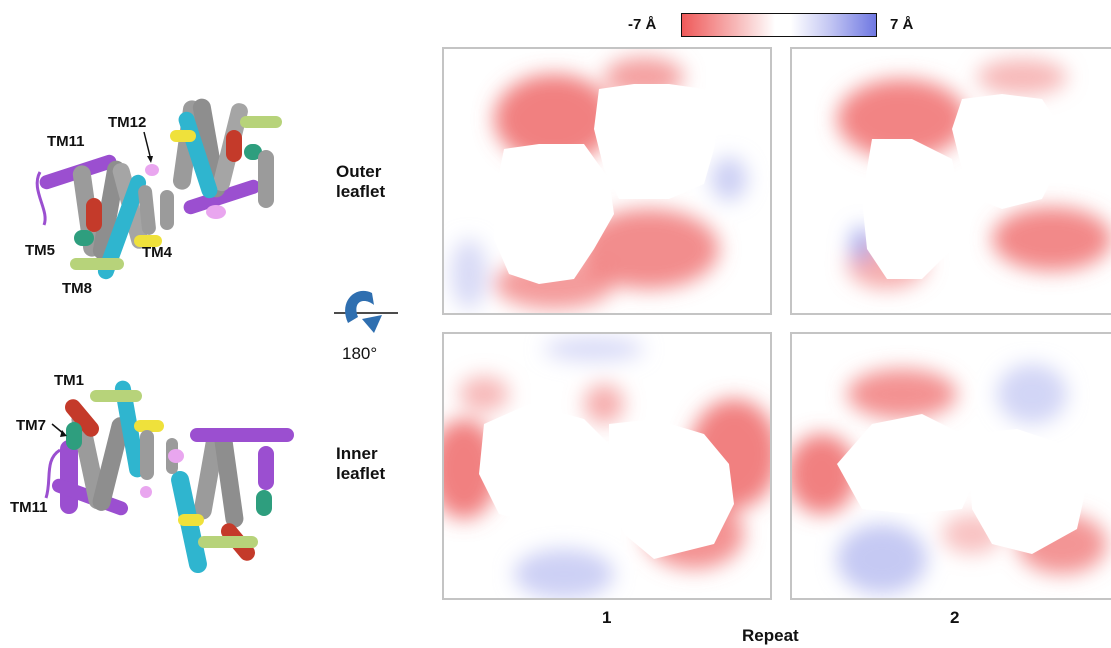 The image size is (1111, 648). Describe the element at coordinates (169, 477) in the screenshot. I see `structure-bottom-drawing` at that location.